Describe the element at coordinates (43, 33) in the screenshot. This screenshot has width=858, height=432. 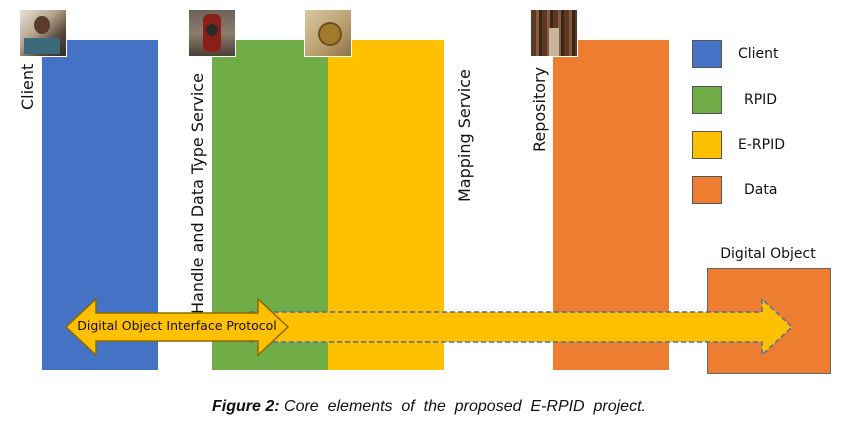
I see `person-at-laptop-icon` at that location.